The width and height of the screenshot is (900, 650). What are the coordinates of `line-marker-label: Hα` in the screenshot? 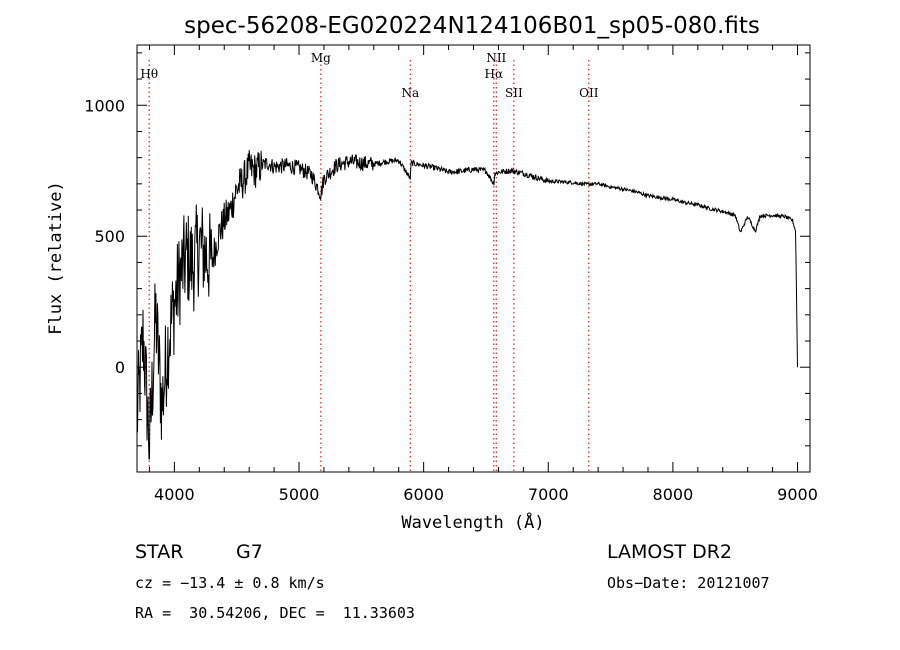 It's located at (494, 74).